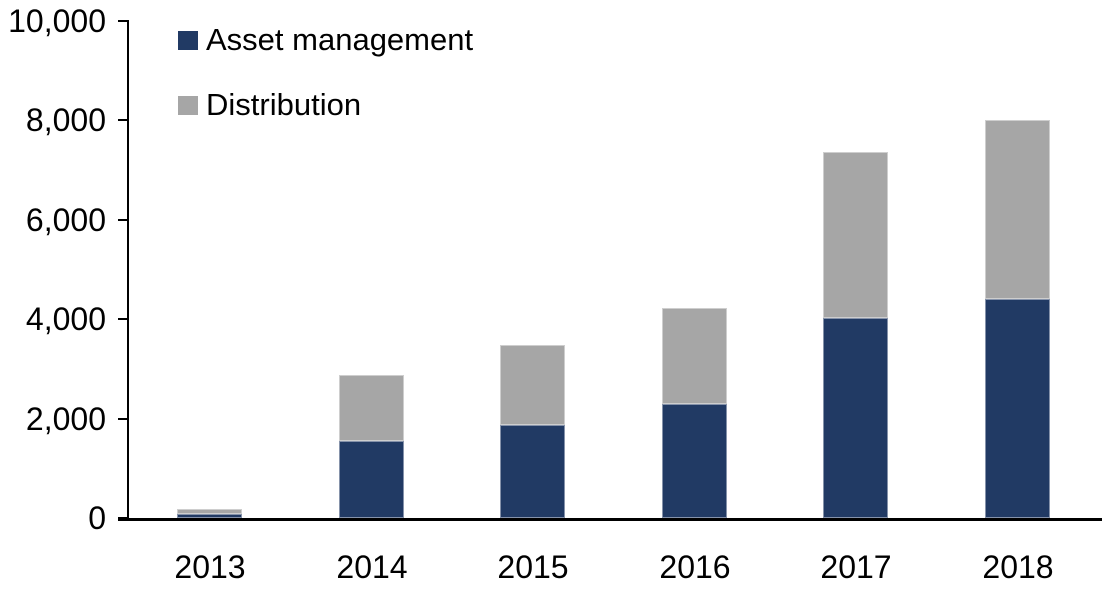 The image size is (1102, 594). Describe the element at coordinates (1017, 408) in the screenshot. I see `bar-2018-segment-asset-management` at that location.